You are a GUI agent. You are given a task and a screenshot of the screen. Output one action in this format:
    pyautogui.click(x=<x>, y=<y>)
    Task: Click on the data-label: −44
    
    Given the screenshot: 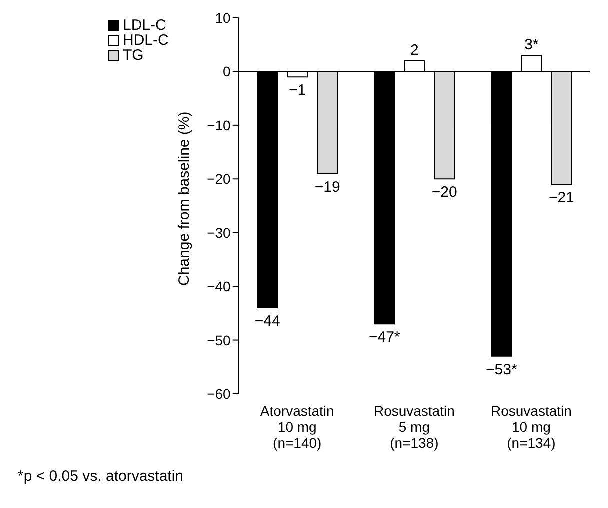 What is the action you would take?
    pyautogui.click(x=267, y=321)
    